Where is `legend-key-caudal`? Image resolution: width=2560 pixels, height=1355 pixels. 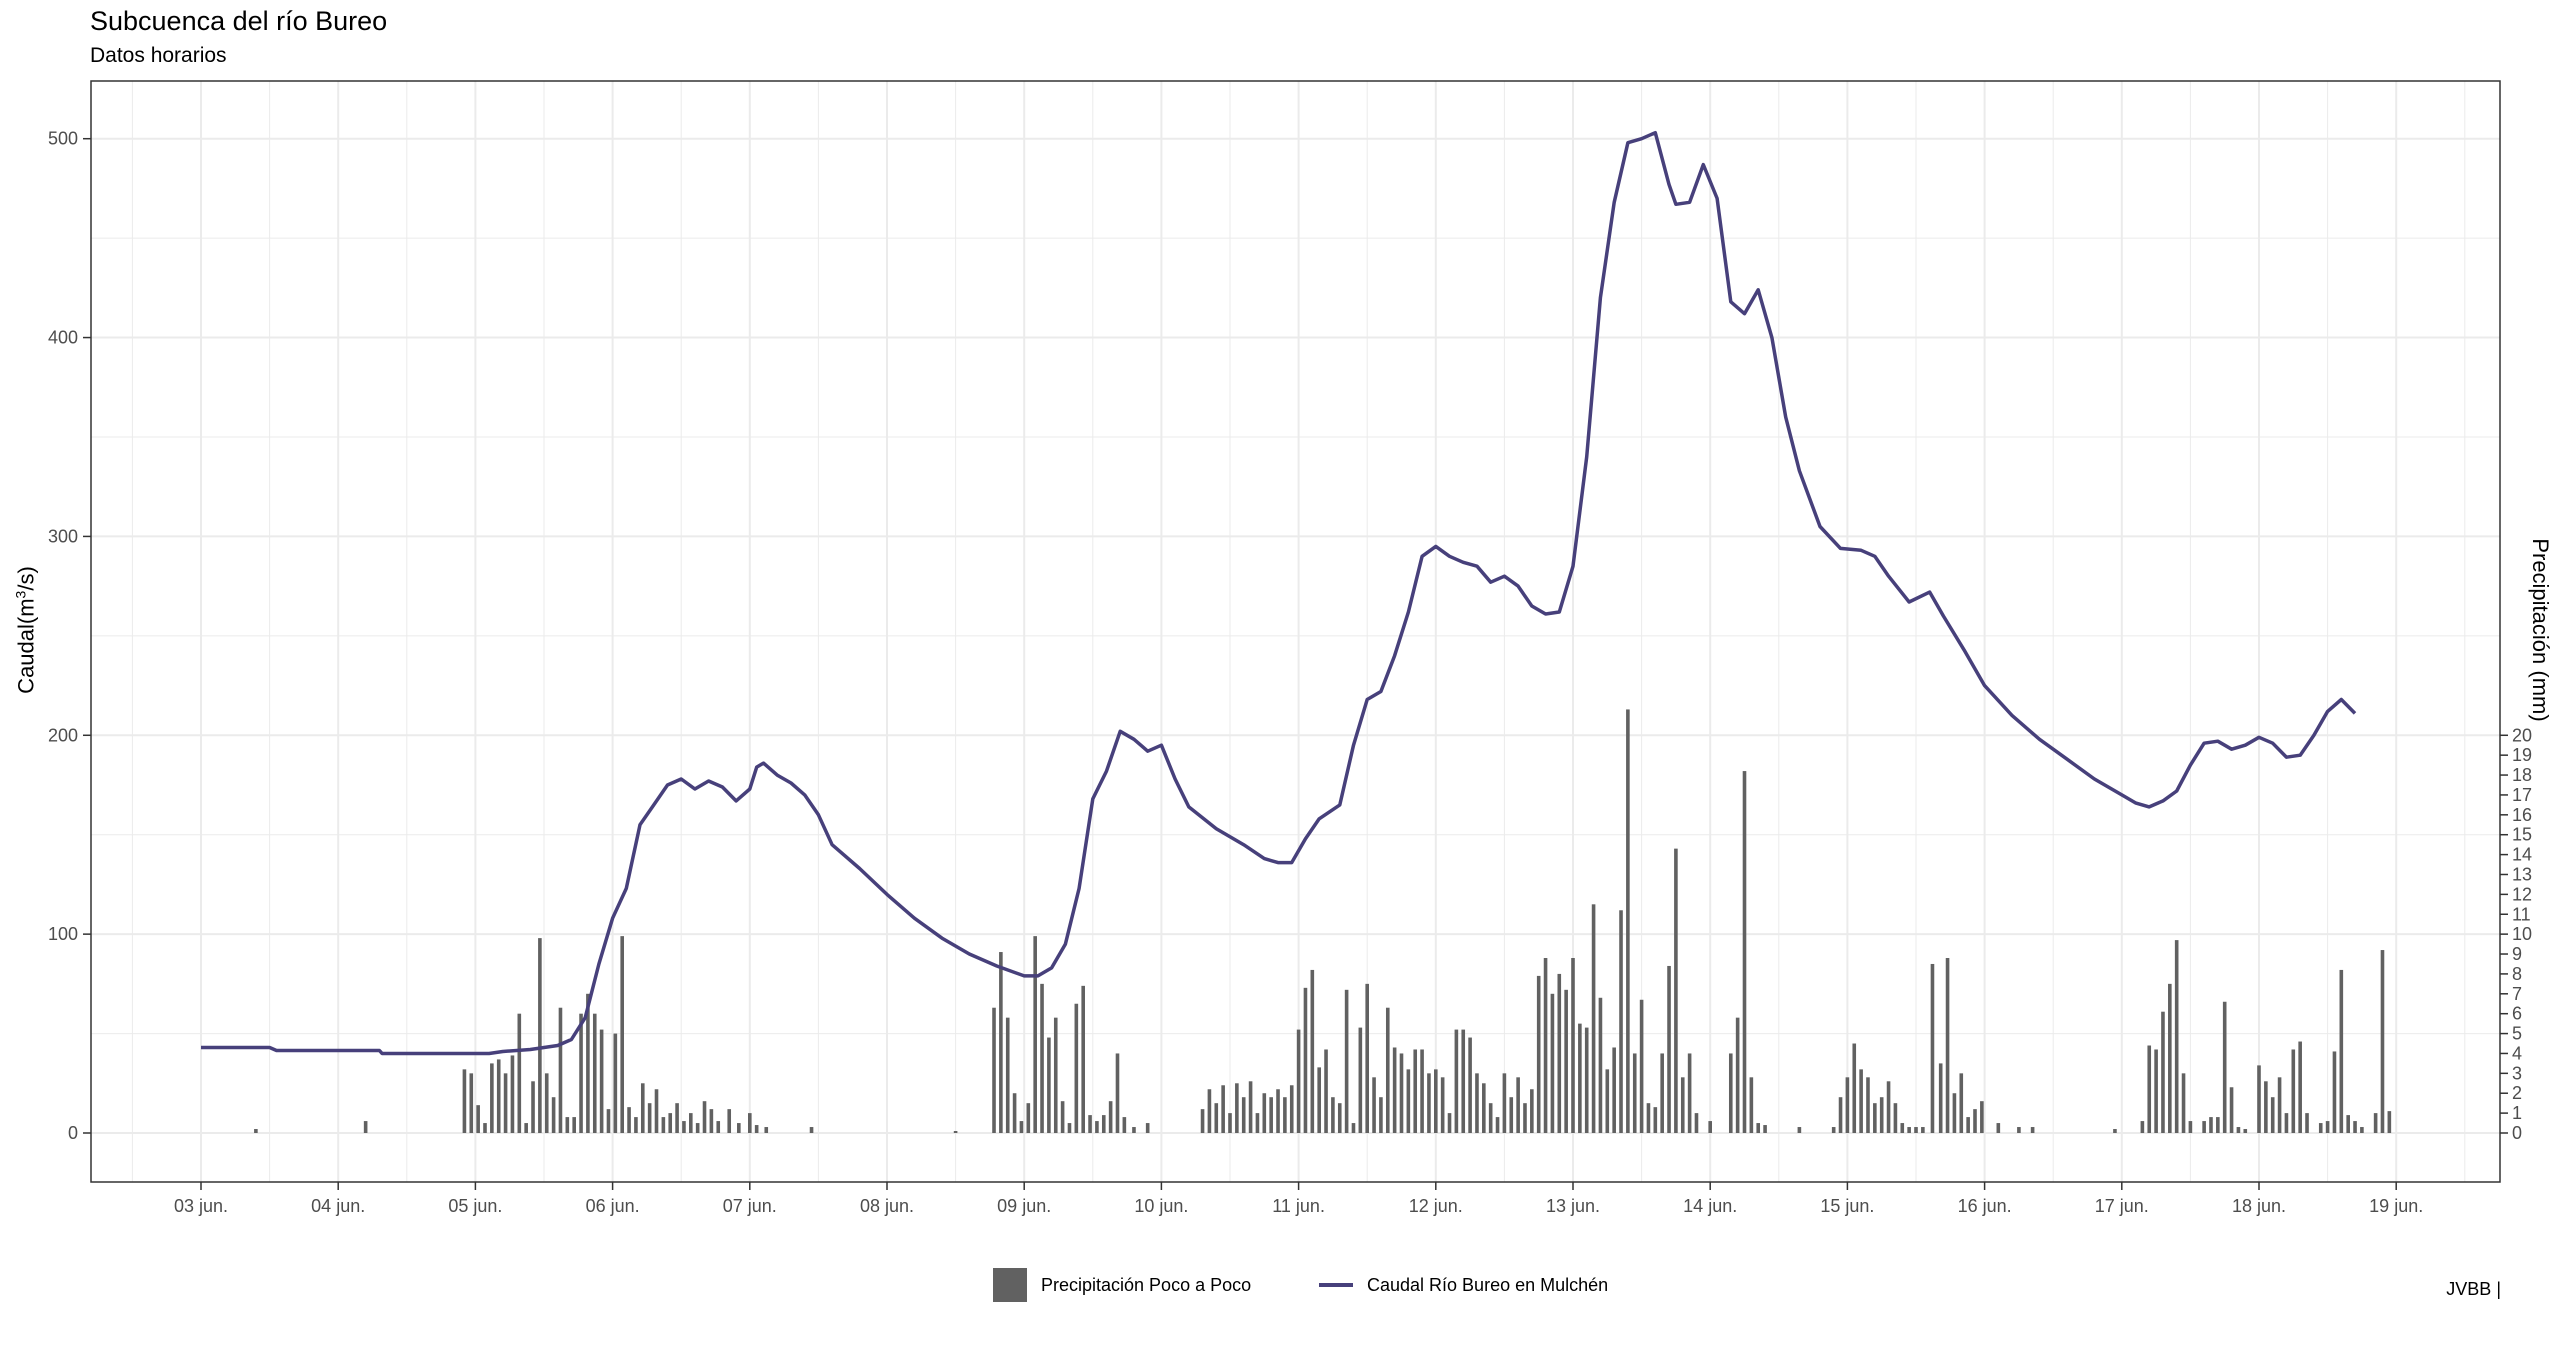 legend-key-caudal is located at coordinates (1336, 1285).